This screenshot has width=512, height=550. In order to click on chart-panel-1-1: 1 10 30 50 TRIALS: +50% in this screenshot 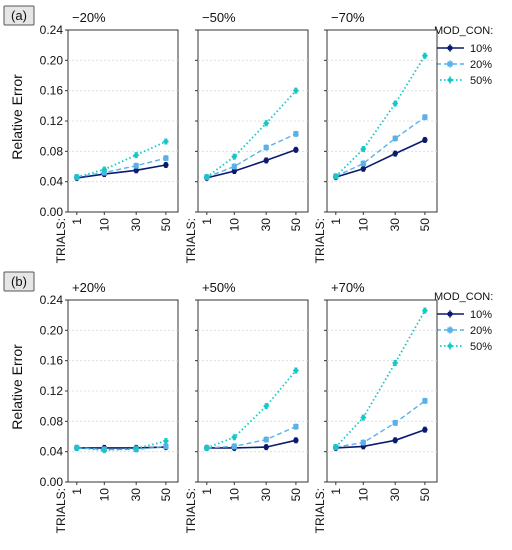, I will do `click(246, 406)`.